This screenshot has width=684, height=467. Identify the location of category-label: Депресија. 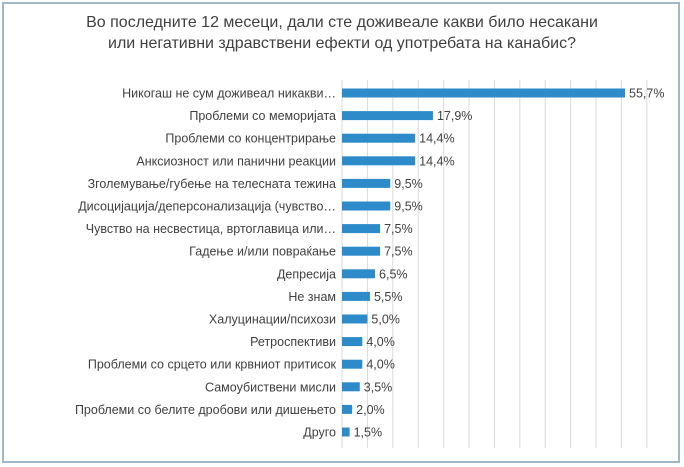
(306, 274).